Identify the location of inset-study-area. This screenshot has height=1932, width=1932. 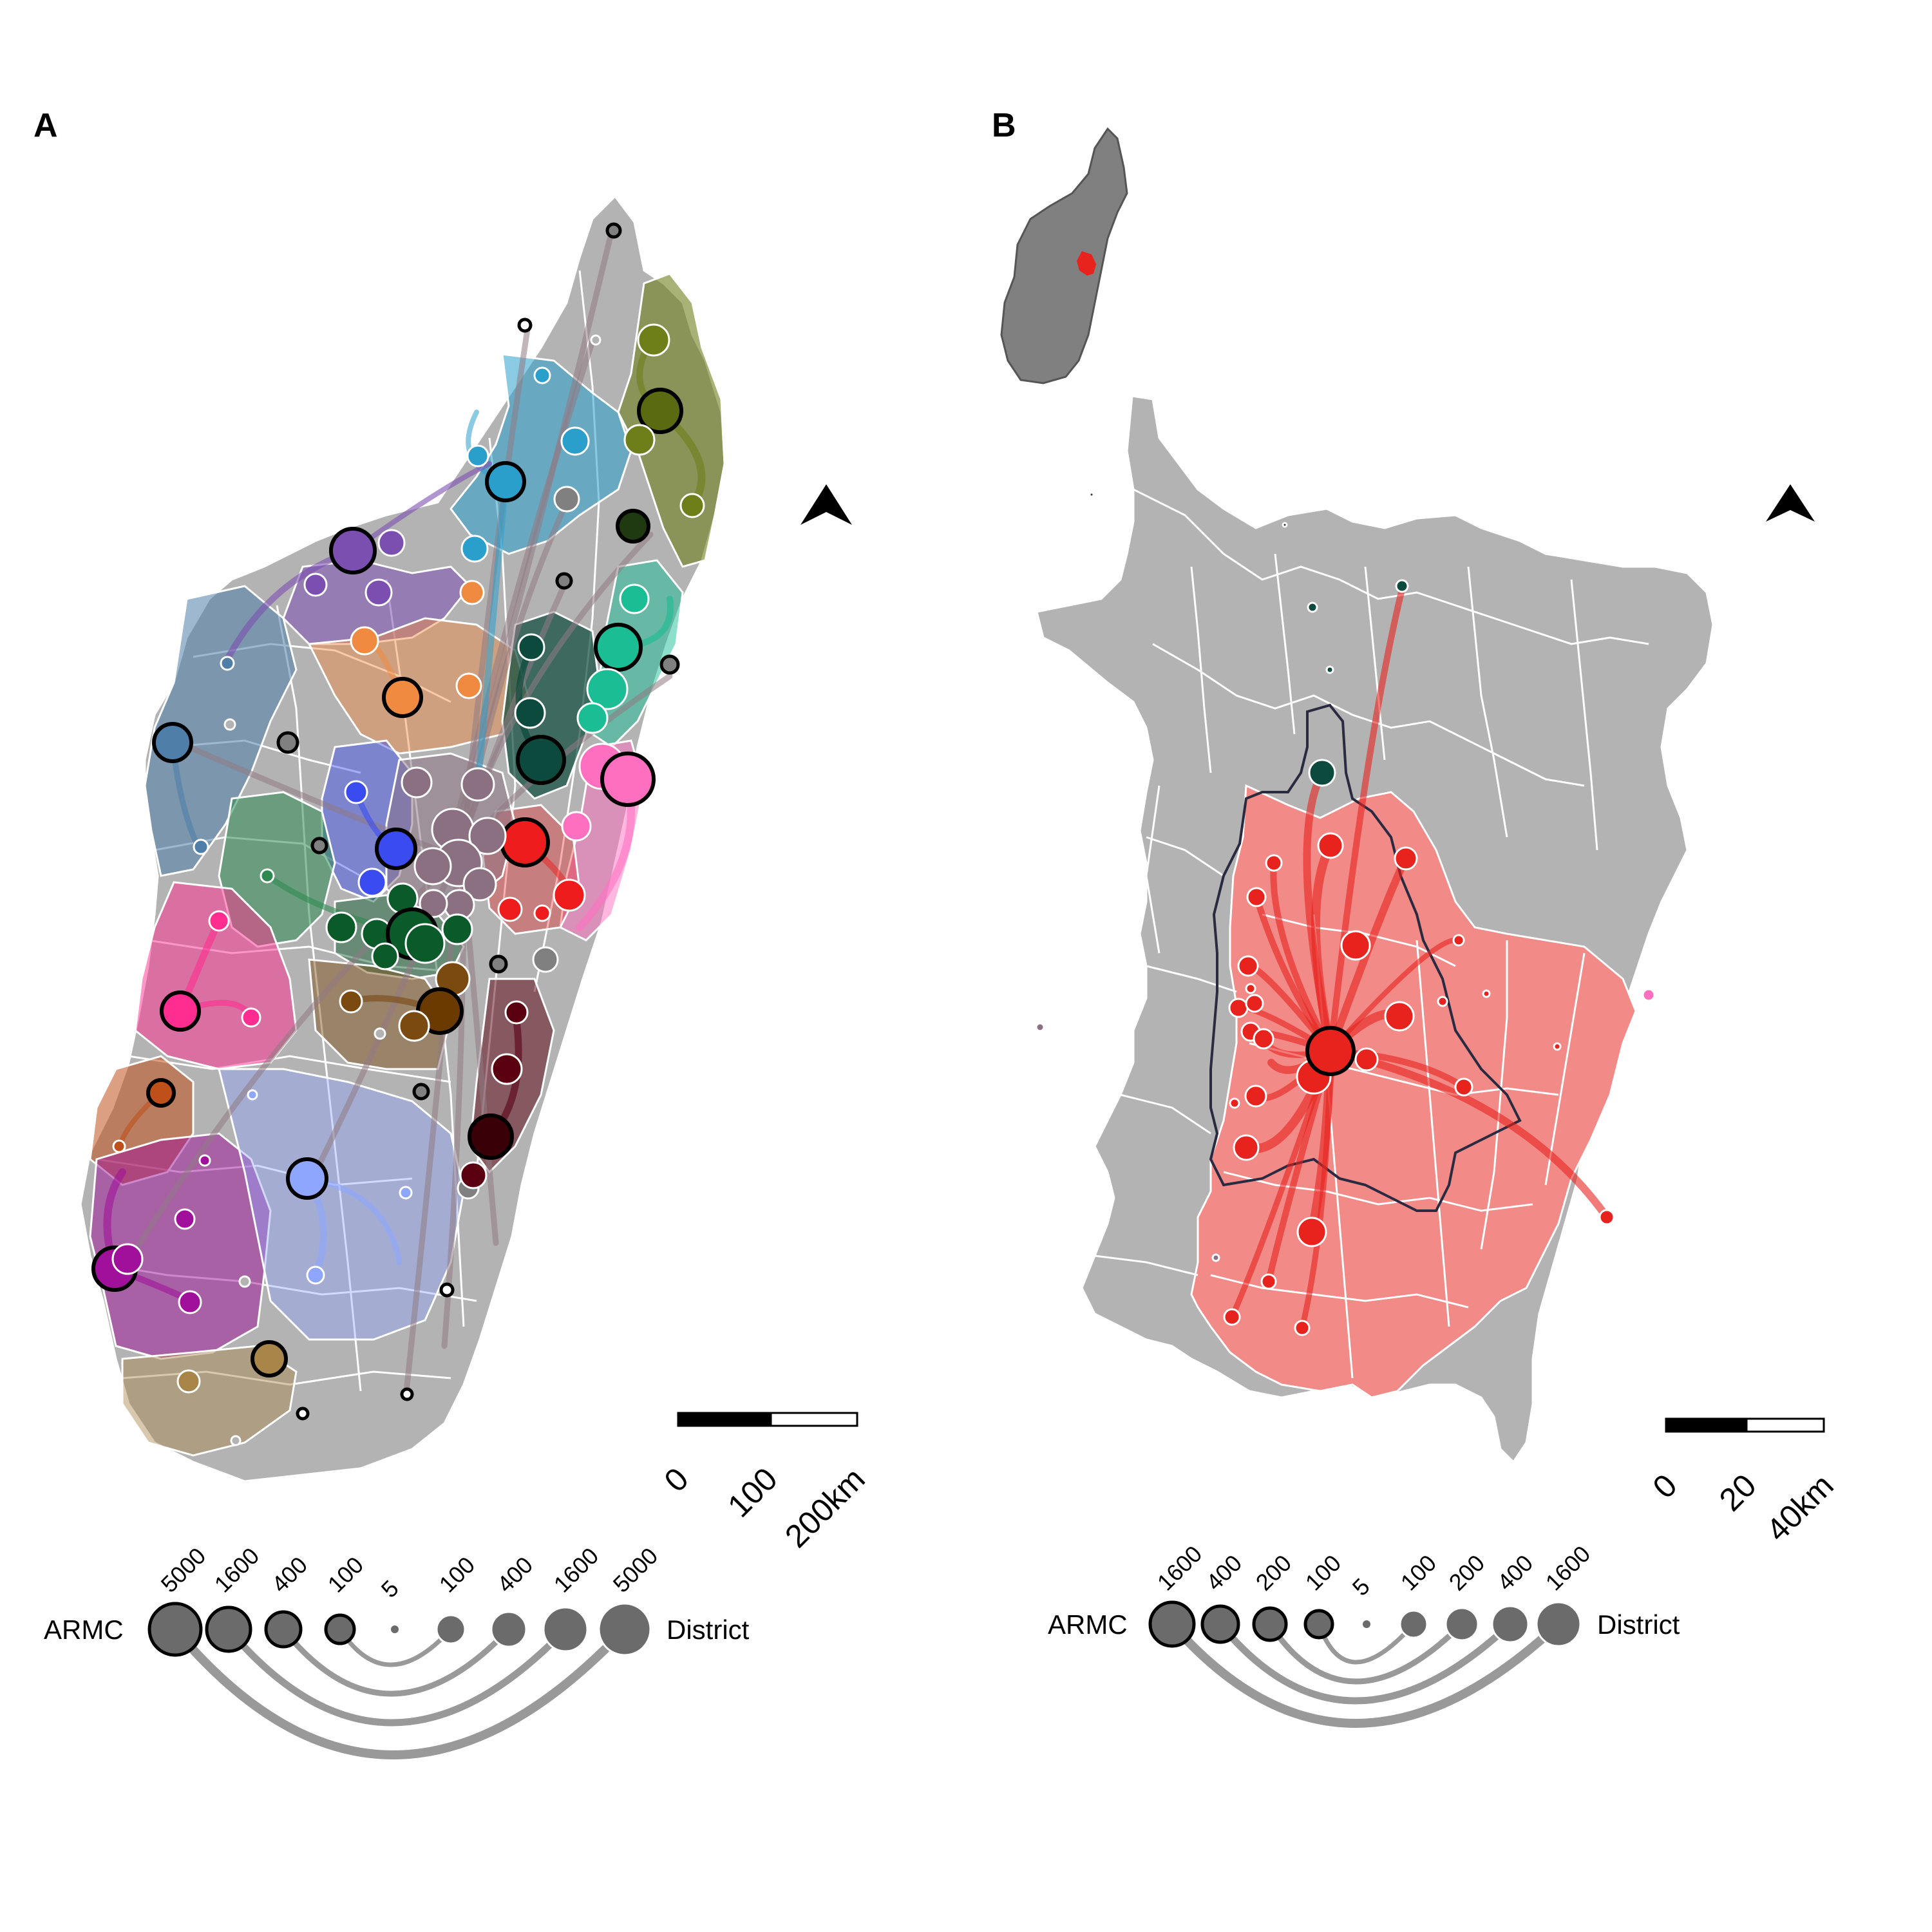
(1086, 263).